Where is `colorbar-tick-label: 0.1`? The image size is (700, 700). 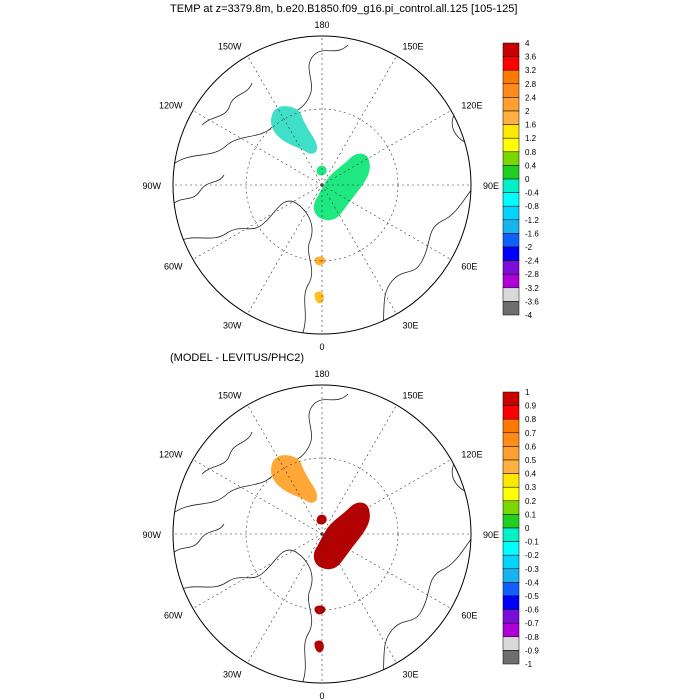 colorbar-tick-label: 0.1 is located at coordinates (531, 514).